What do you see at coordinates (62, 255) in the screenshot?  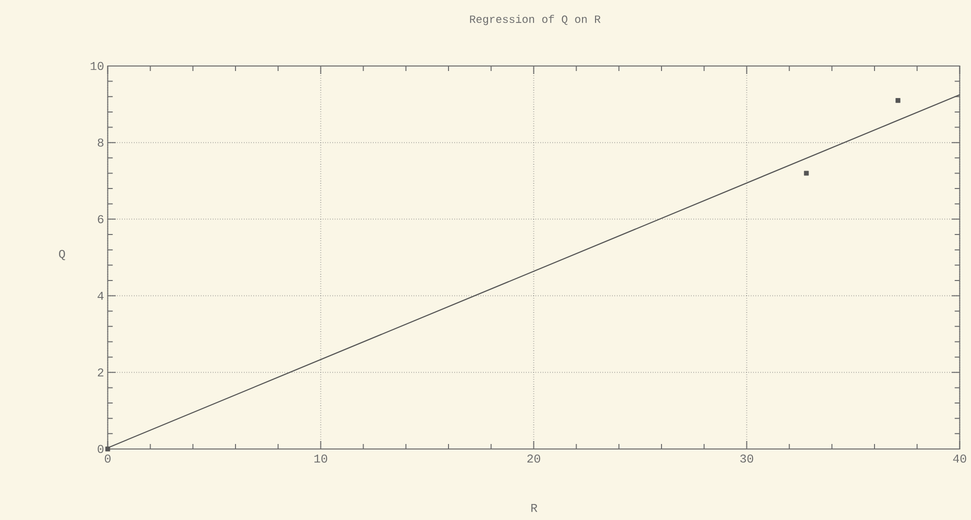 I see `y-axis-title: Q` at bounding box center [62, 255].